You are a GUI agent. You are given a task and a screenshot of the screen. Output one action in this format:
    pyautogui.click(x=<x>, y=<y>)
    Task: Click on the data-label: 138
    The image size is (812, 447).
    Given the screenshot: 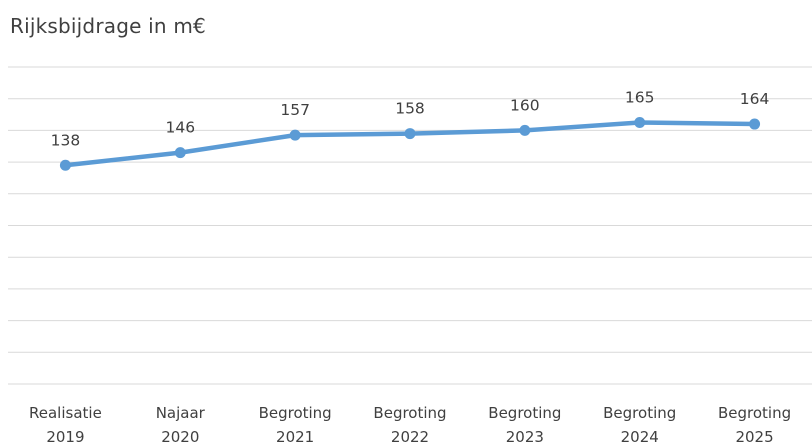 What is the action you would take?
    pyautogui.click(x=66, y=140)
    